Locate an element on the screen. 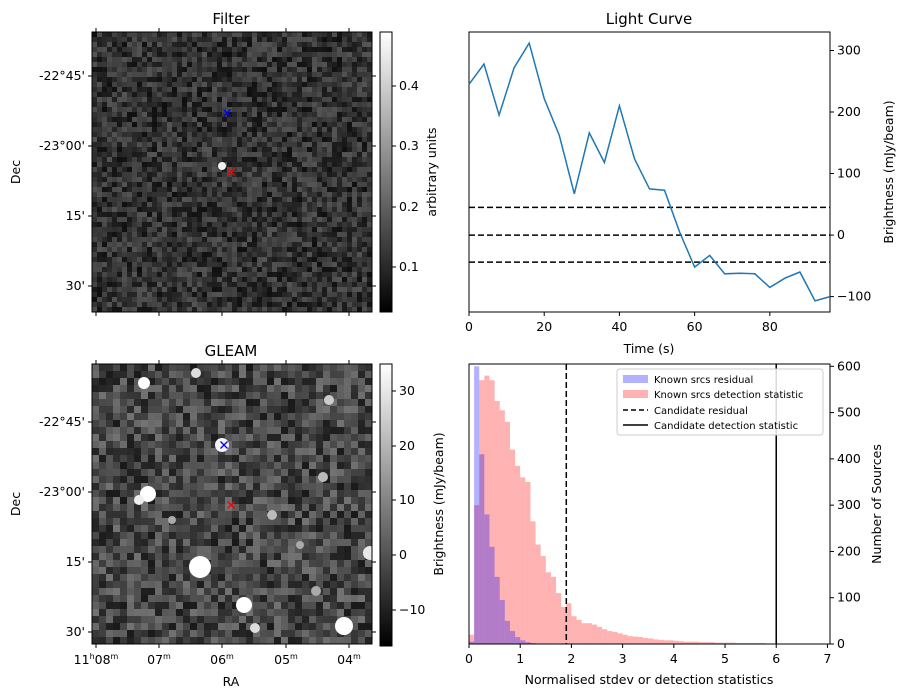  ra-tick-label: 04m is located at coordinates (349, 659).